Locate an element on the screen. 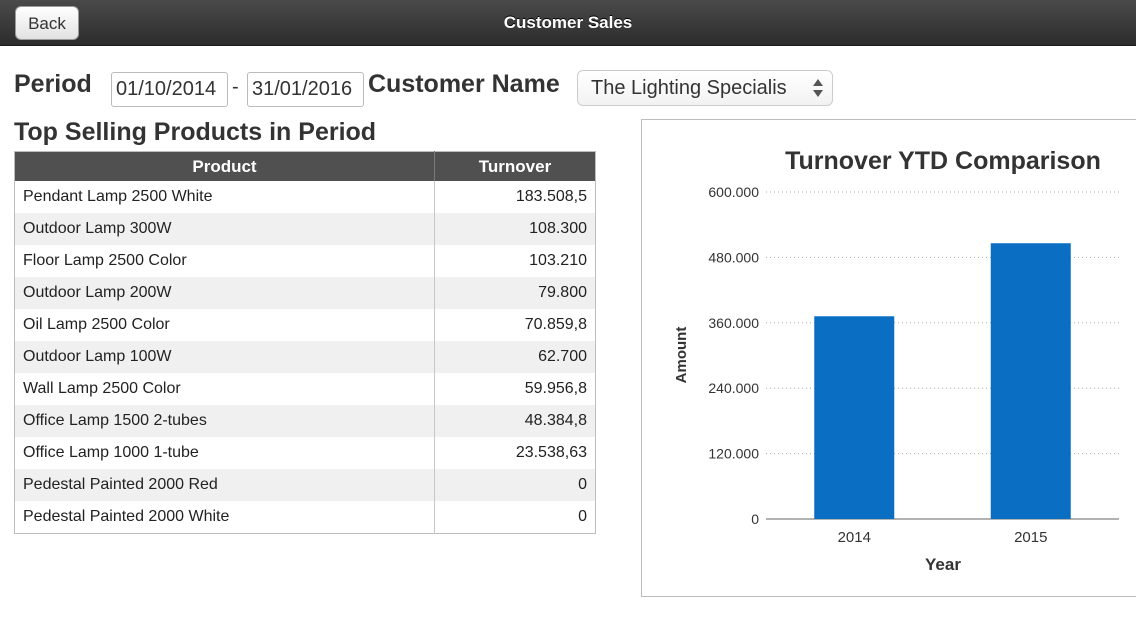 Image resolution: width=1136 pixels, height=639 pixels. date-to-input: 31/01/2016 is located at coordinates (305, 89).